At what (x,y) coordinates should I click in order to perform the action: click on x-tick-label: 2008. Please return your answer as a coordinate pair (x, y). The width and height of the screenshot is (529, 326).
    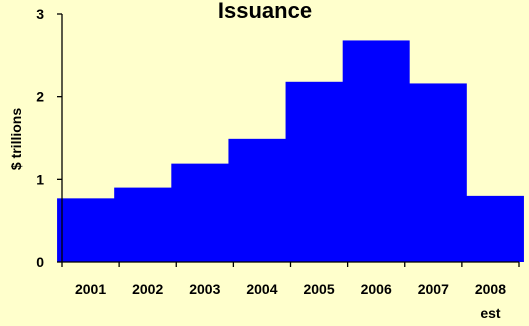
    Looking at the image, I should click on (490, 289).